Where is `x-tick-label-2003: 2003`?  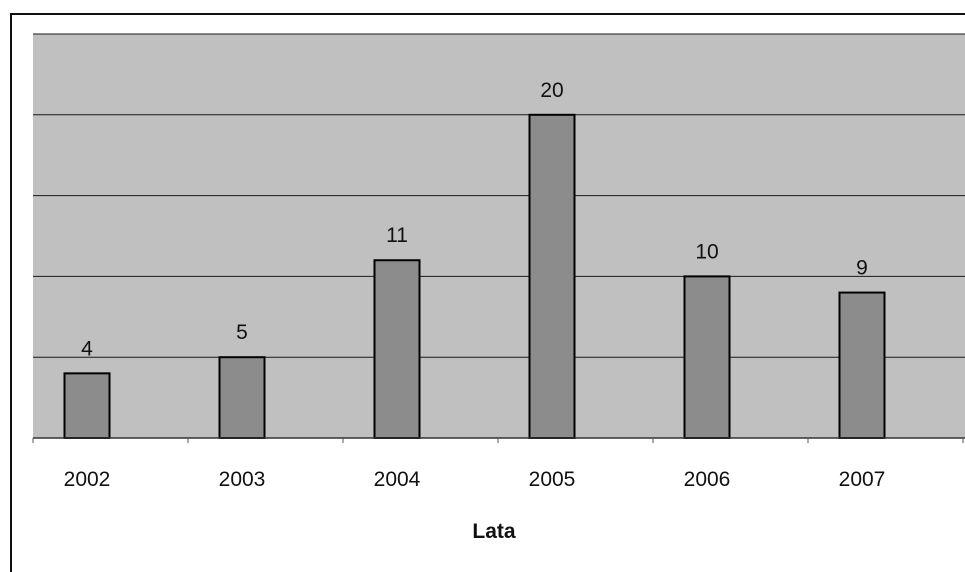
x-tick-label-2003: 2003 is located at coordinates (242, 479).